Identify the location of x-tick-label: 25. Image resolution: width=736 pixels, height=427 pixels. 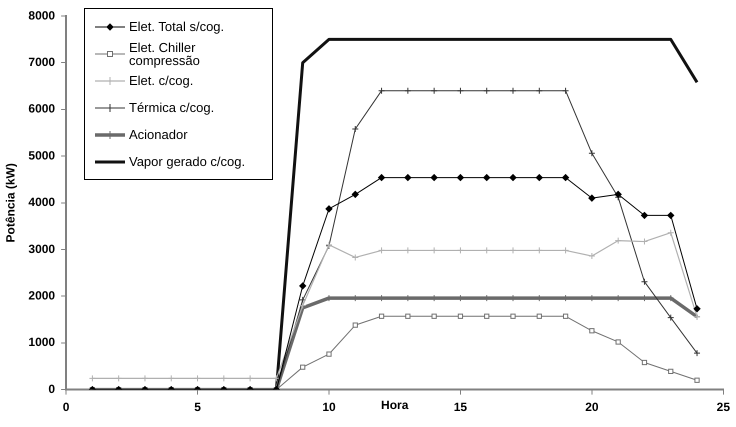
(723, 407).